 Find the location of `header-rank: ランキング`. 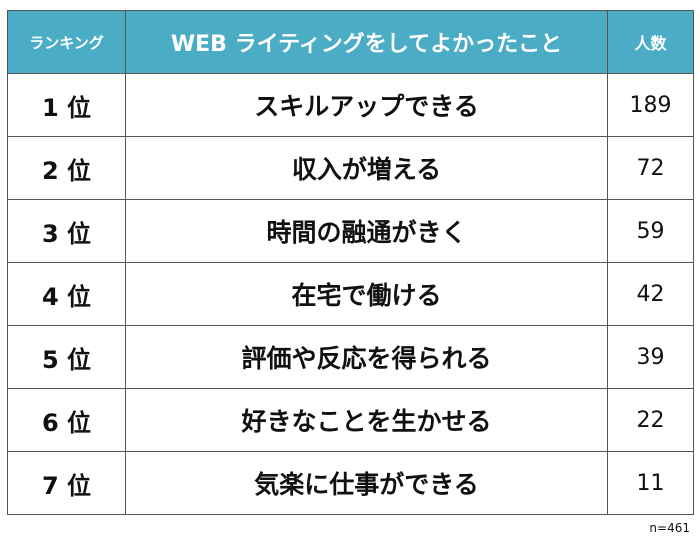

header-rank: ランキング is located at coordinates (66, 42).